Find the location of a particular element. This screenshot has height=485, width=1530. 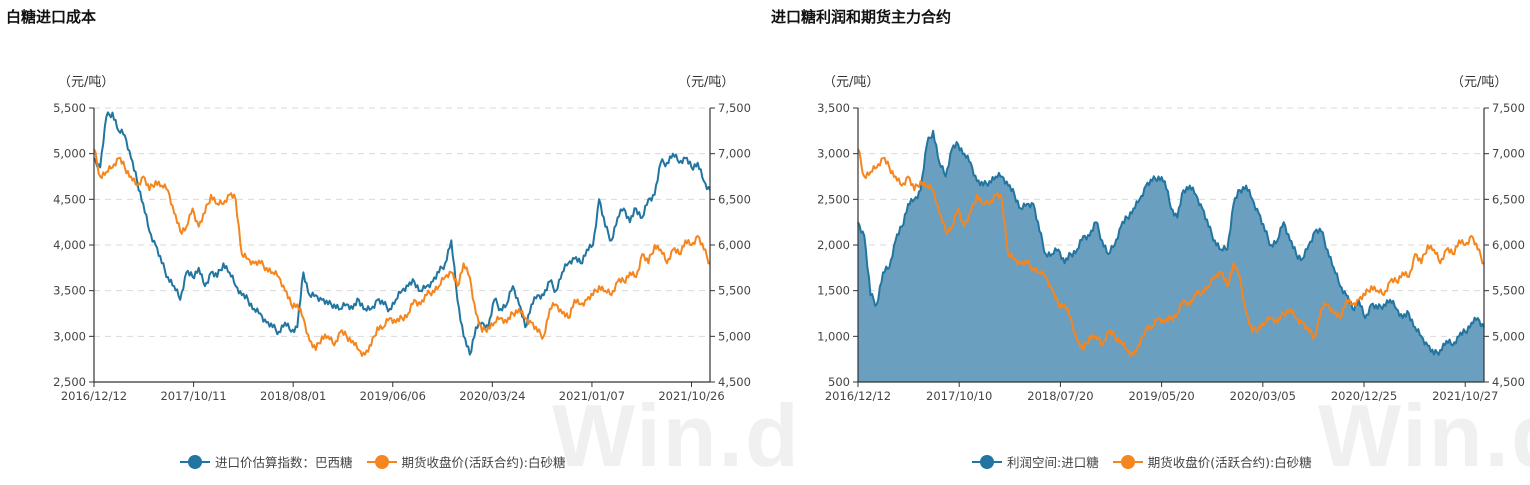

legend-label: 进口价估算指数：巴西糖 is located at coordinates (284, 462).